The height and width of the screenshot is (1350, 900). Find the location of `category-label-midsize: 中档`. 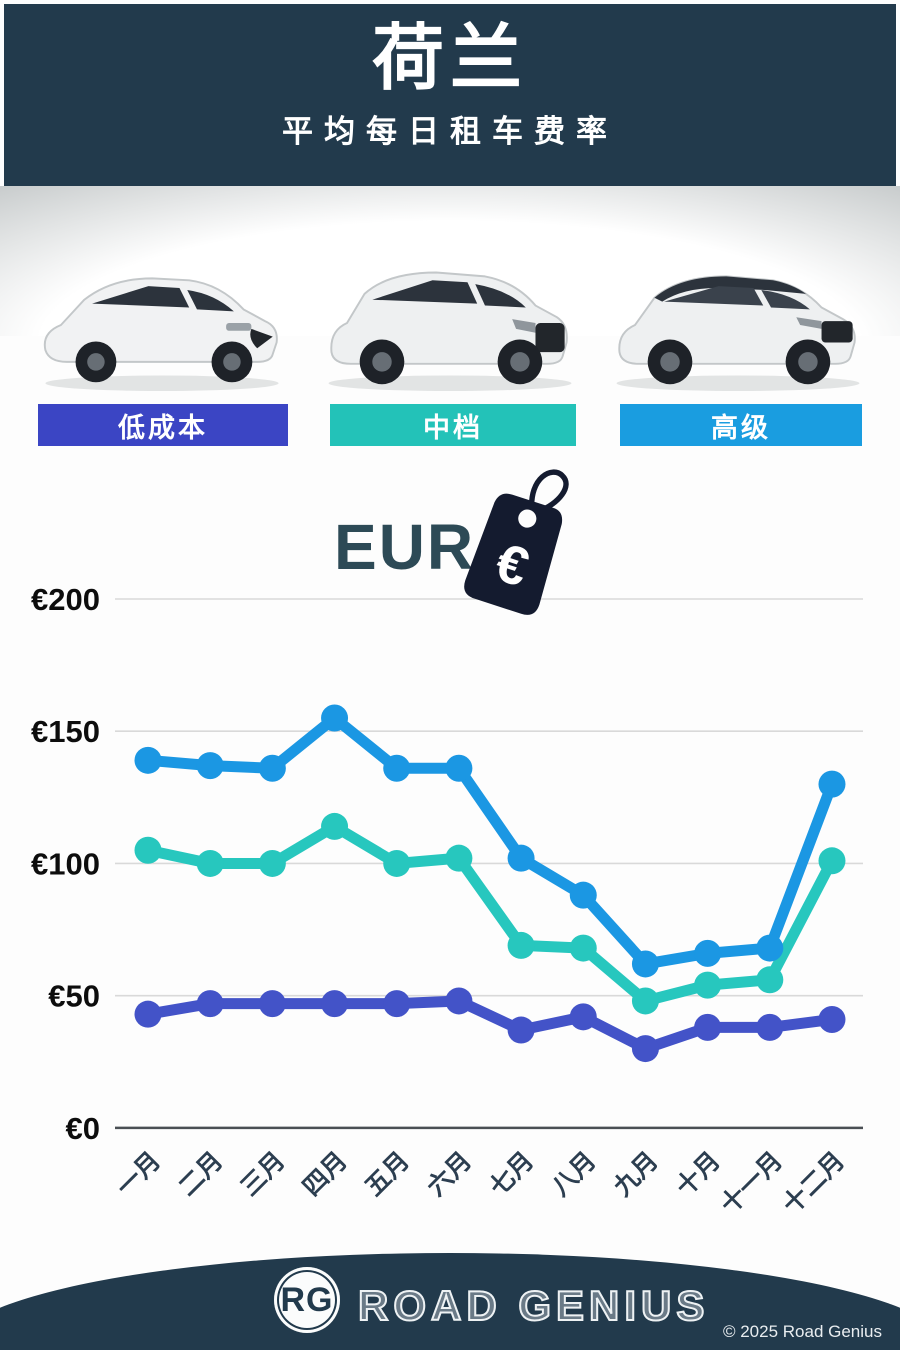

category-label-midsize: 中档 is located at coordinates (453, 427).